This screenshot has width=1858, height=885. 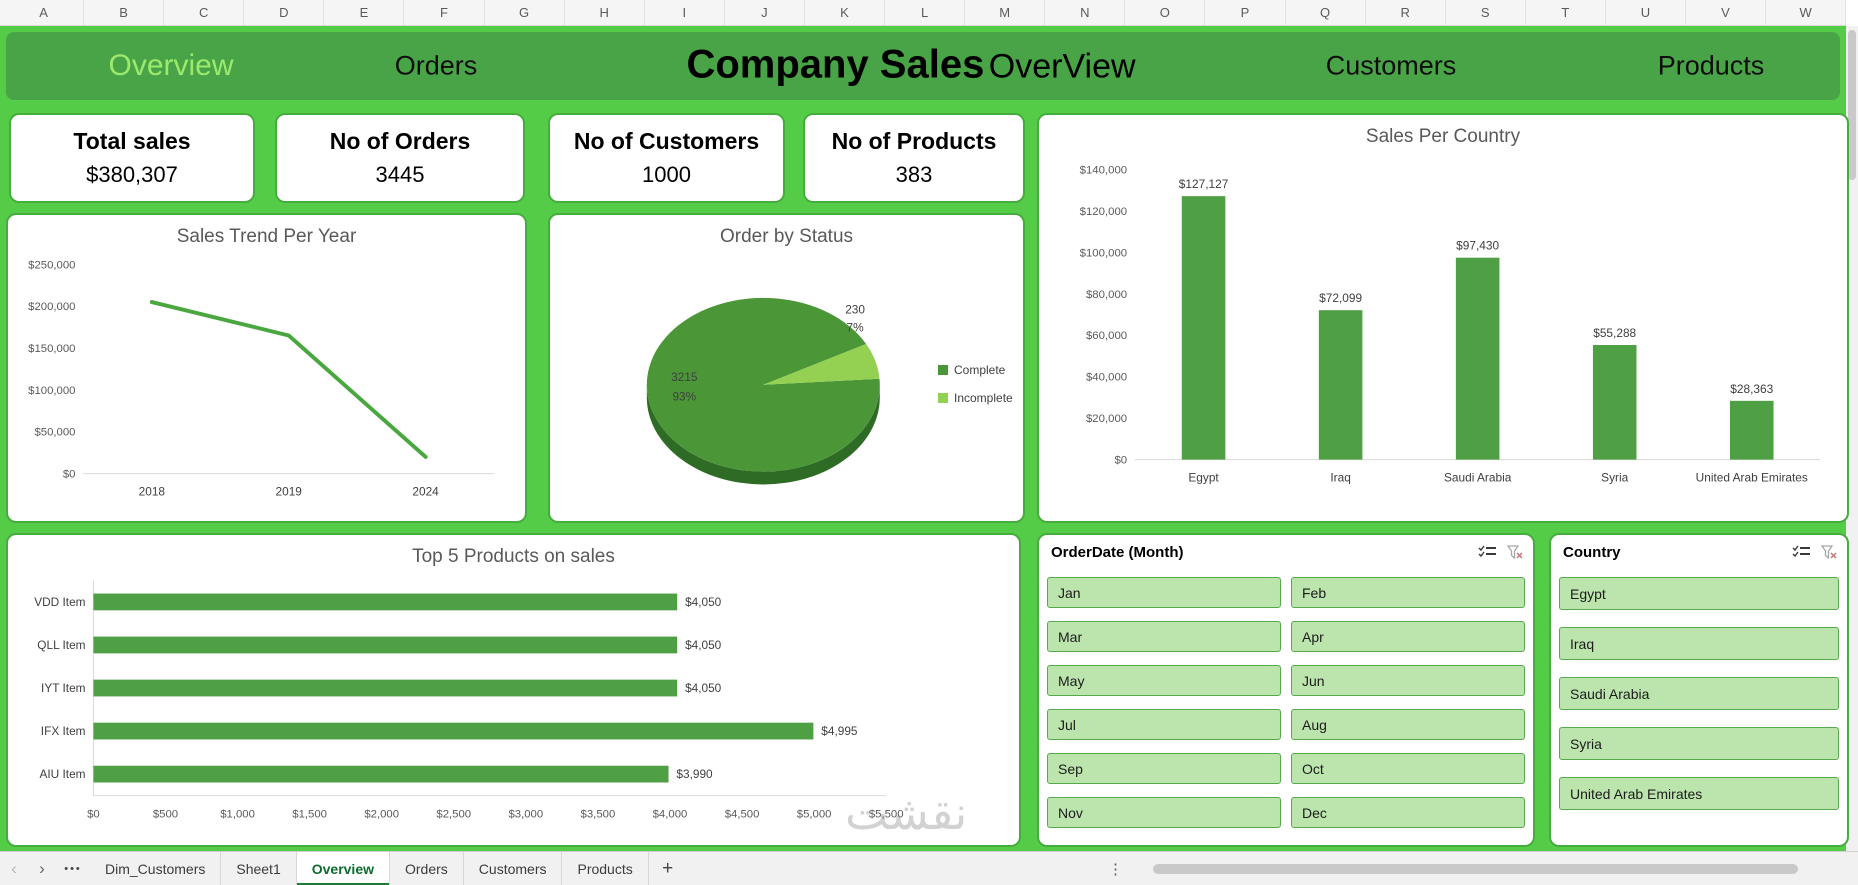 I want to click on slicer-item-jul: Jul, so click(x=1164, y=724).